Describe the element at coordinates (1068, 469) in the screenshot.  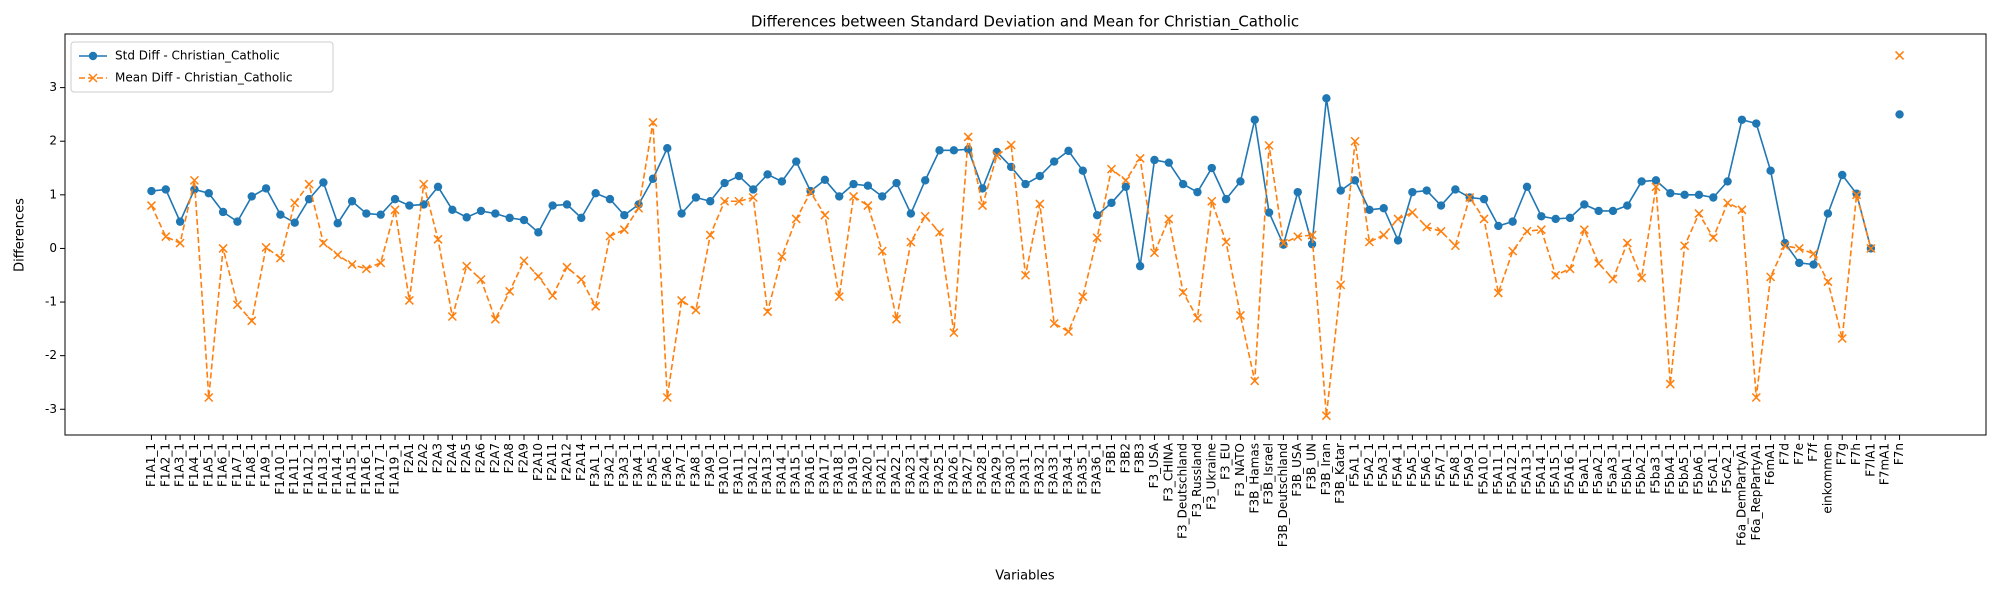
I see `x-tick-label: F3A34_1` at that location.